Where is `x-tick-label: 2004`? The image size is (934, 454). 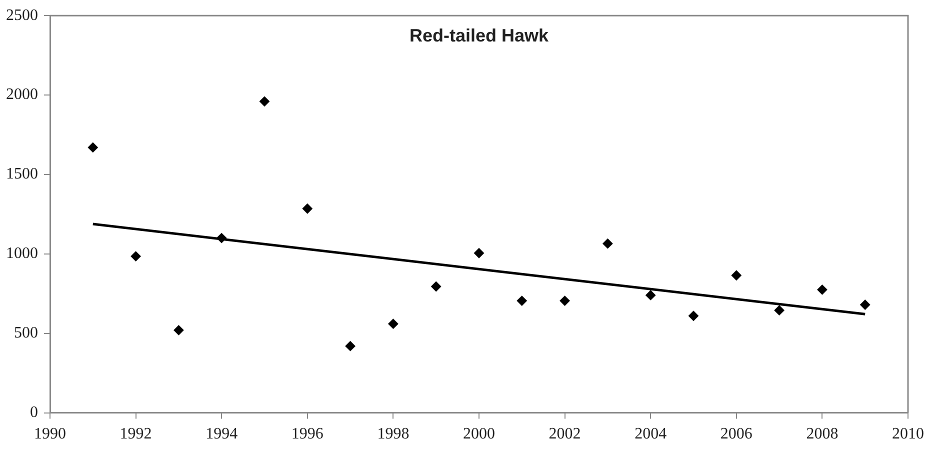
x-tick-label: 2004 is located at coordinates (650, 434).